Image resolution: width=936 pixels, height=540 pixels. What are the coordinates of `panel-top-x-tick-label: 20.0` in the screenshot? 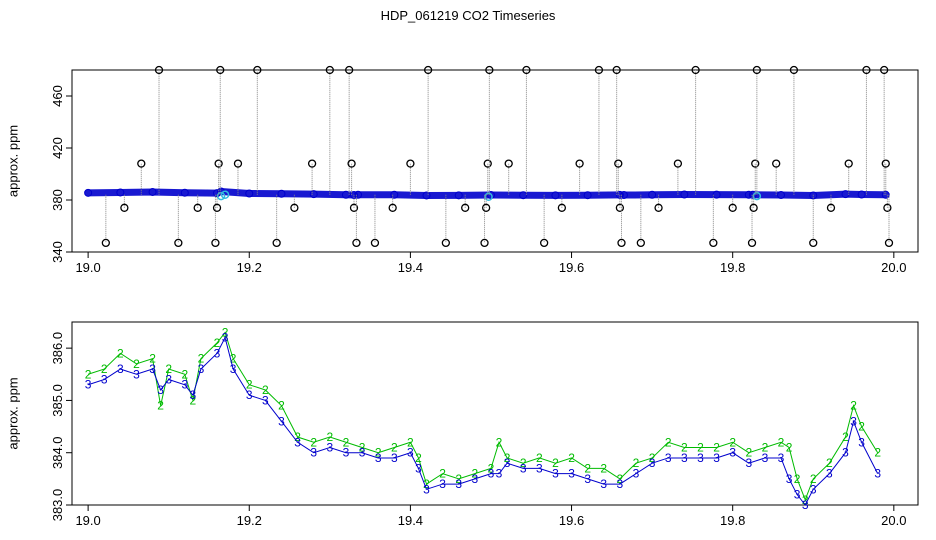 It's located at (893, 267).